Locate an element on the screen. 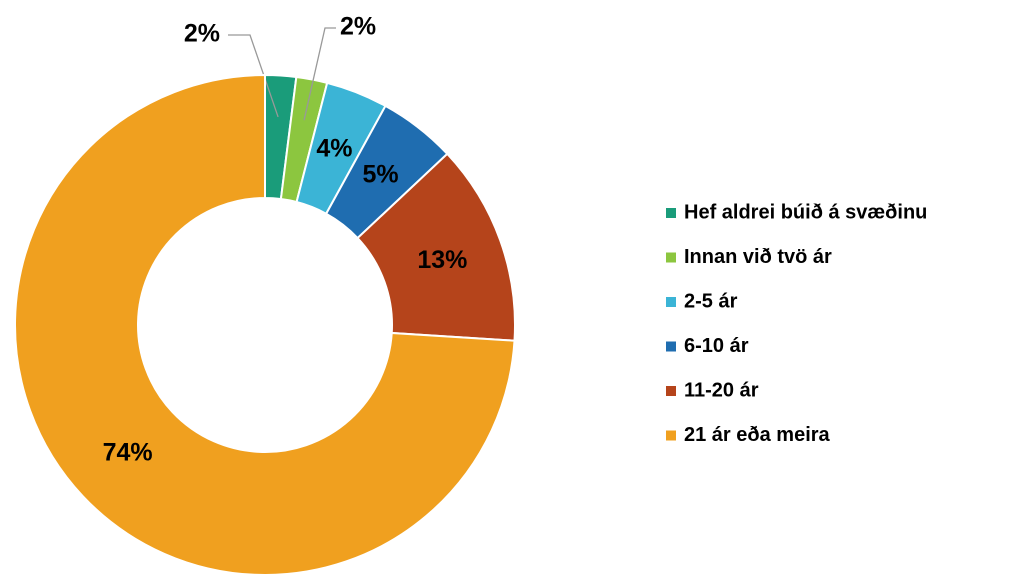 The width and height of the screenshot is (1024, 577). data-label: 74% is located at coordinates (128, 453).